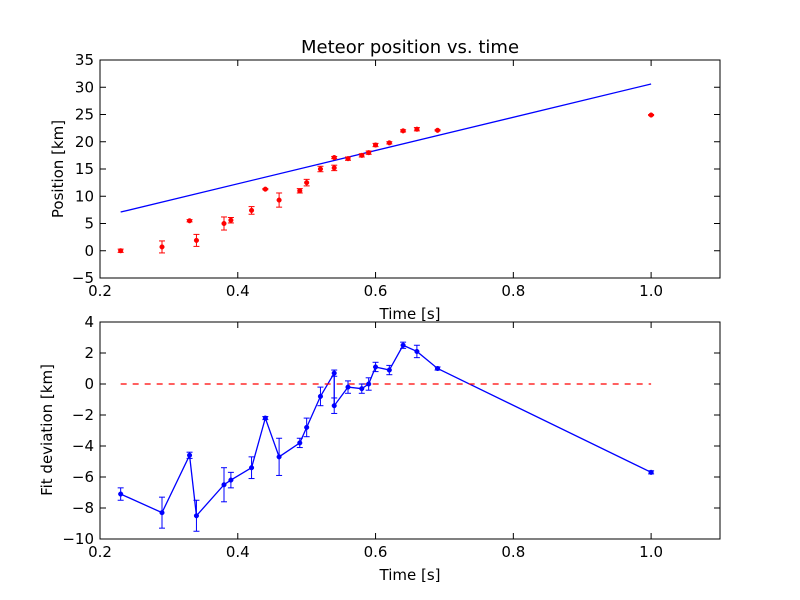 The image size is (800, 600). Describe the element at coordinates (651, 291) in the screenshot. I see `position-chart-x-tick-label: 1.0` at that location.